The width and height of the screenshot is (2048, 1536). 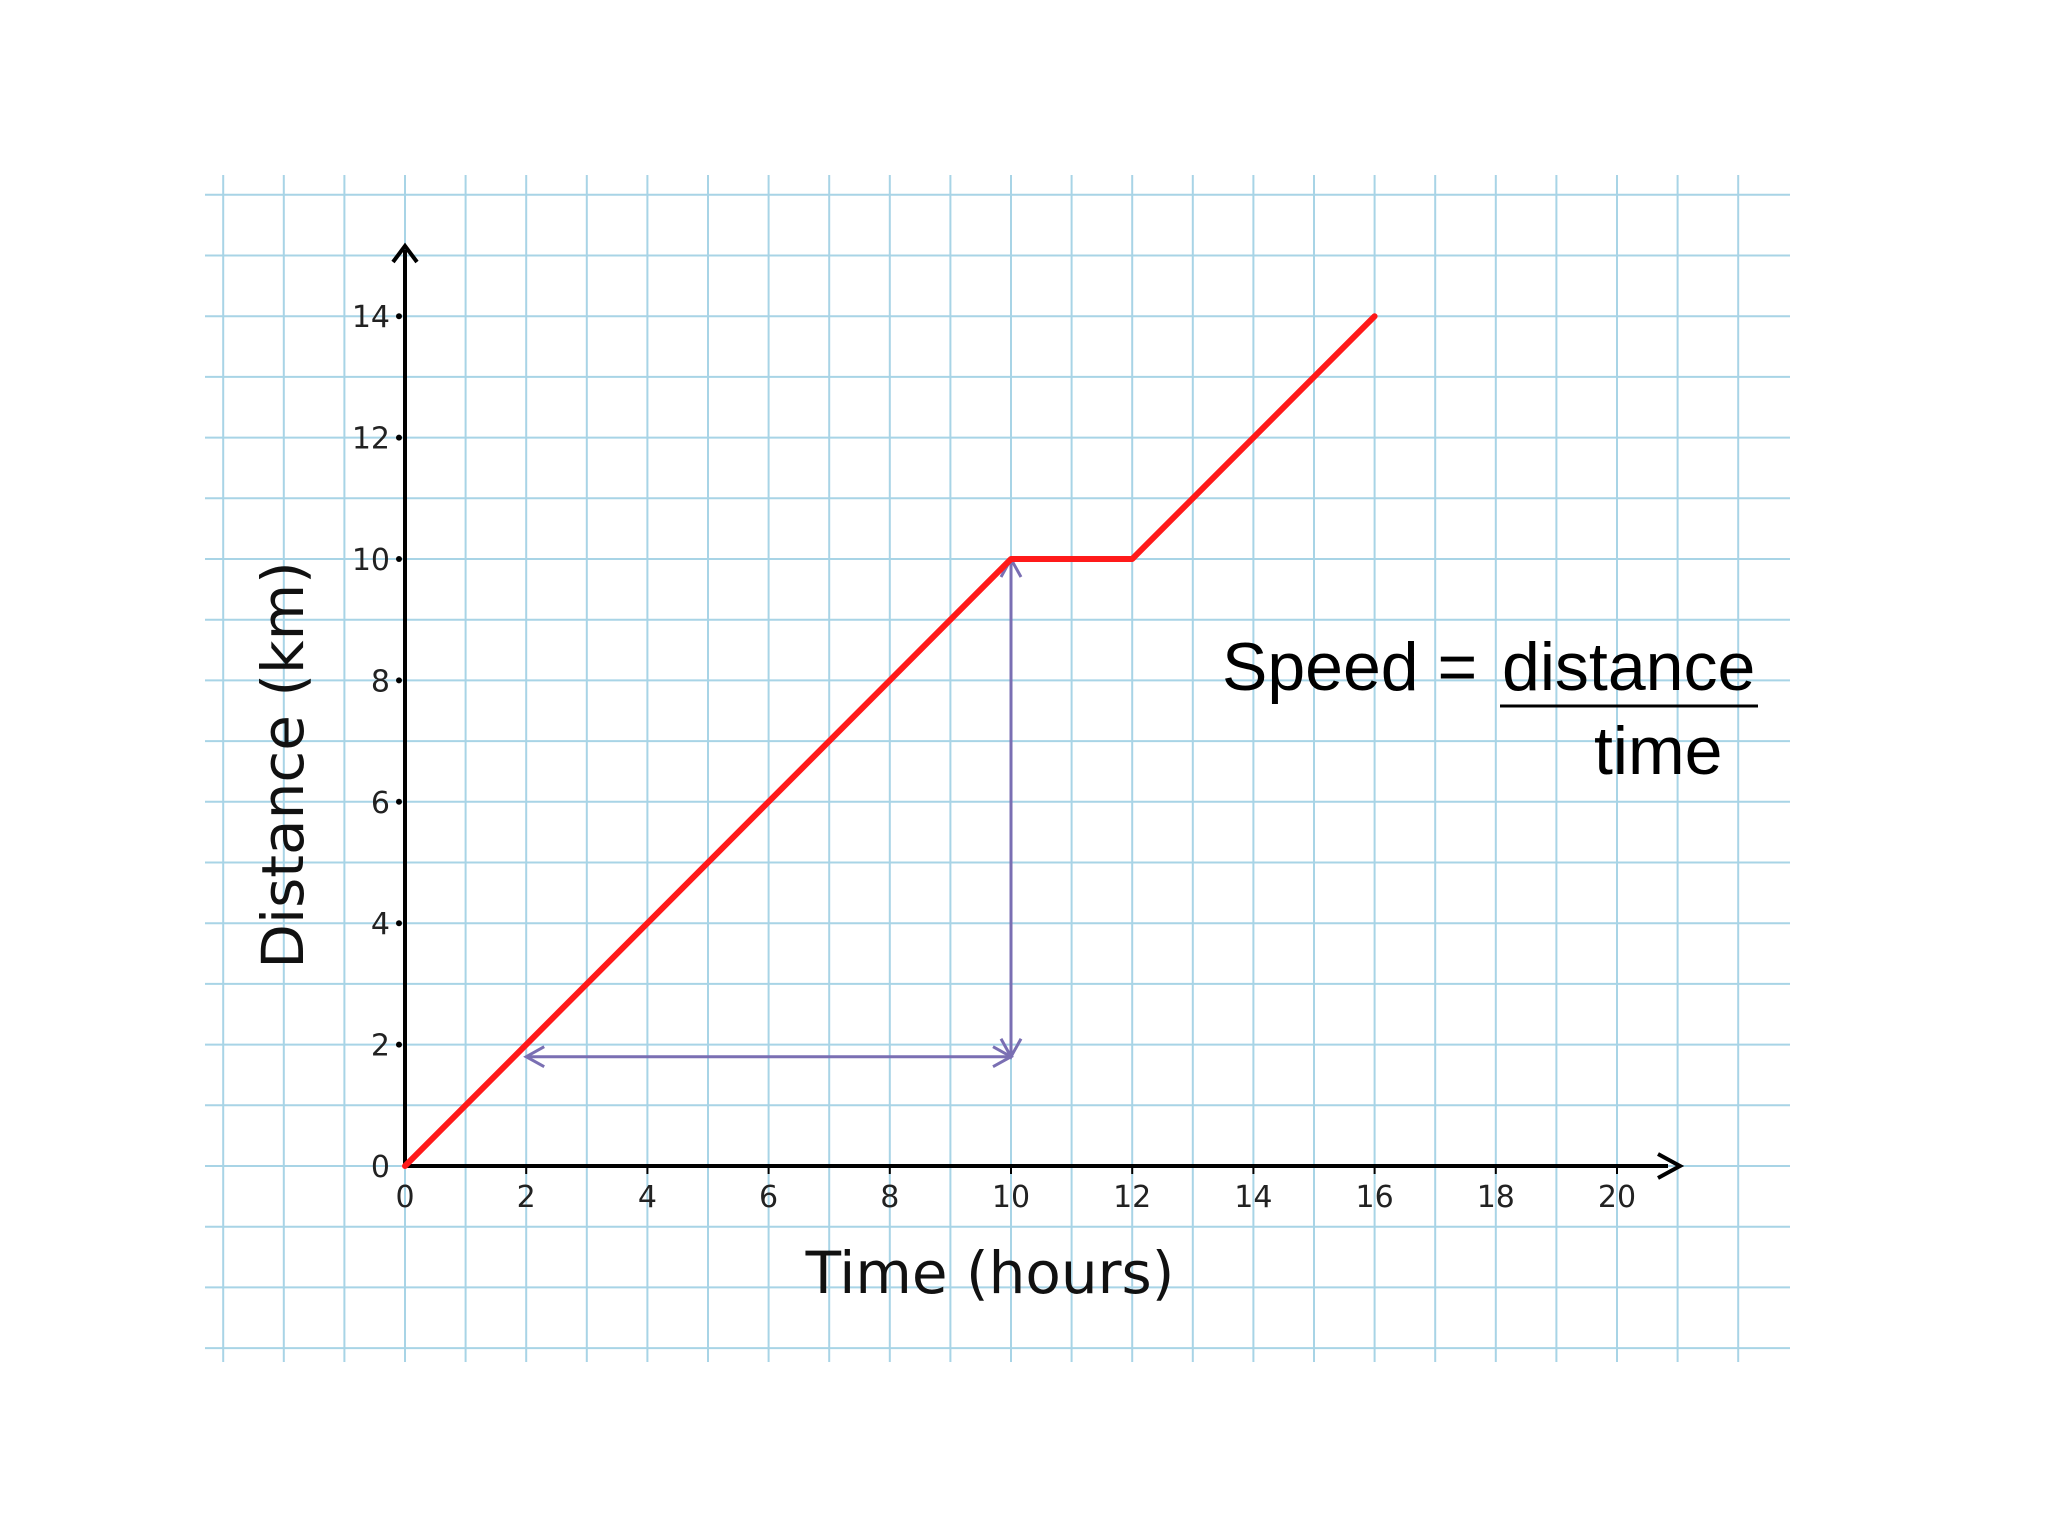 What do you see at coordinates (1132, 1197) in the screenshot?
I see `x-tick-label: 12` at bounding box center [1132, 1197].